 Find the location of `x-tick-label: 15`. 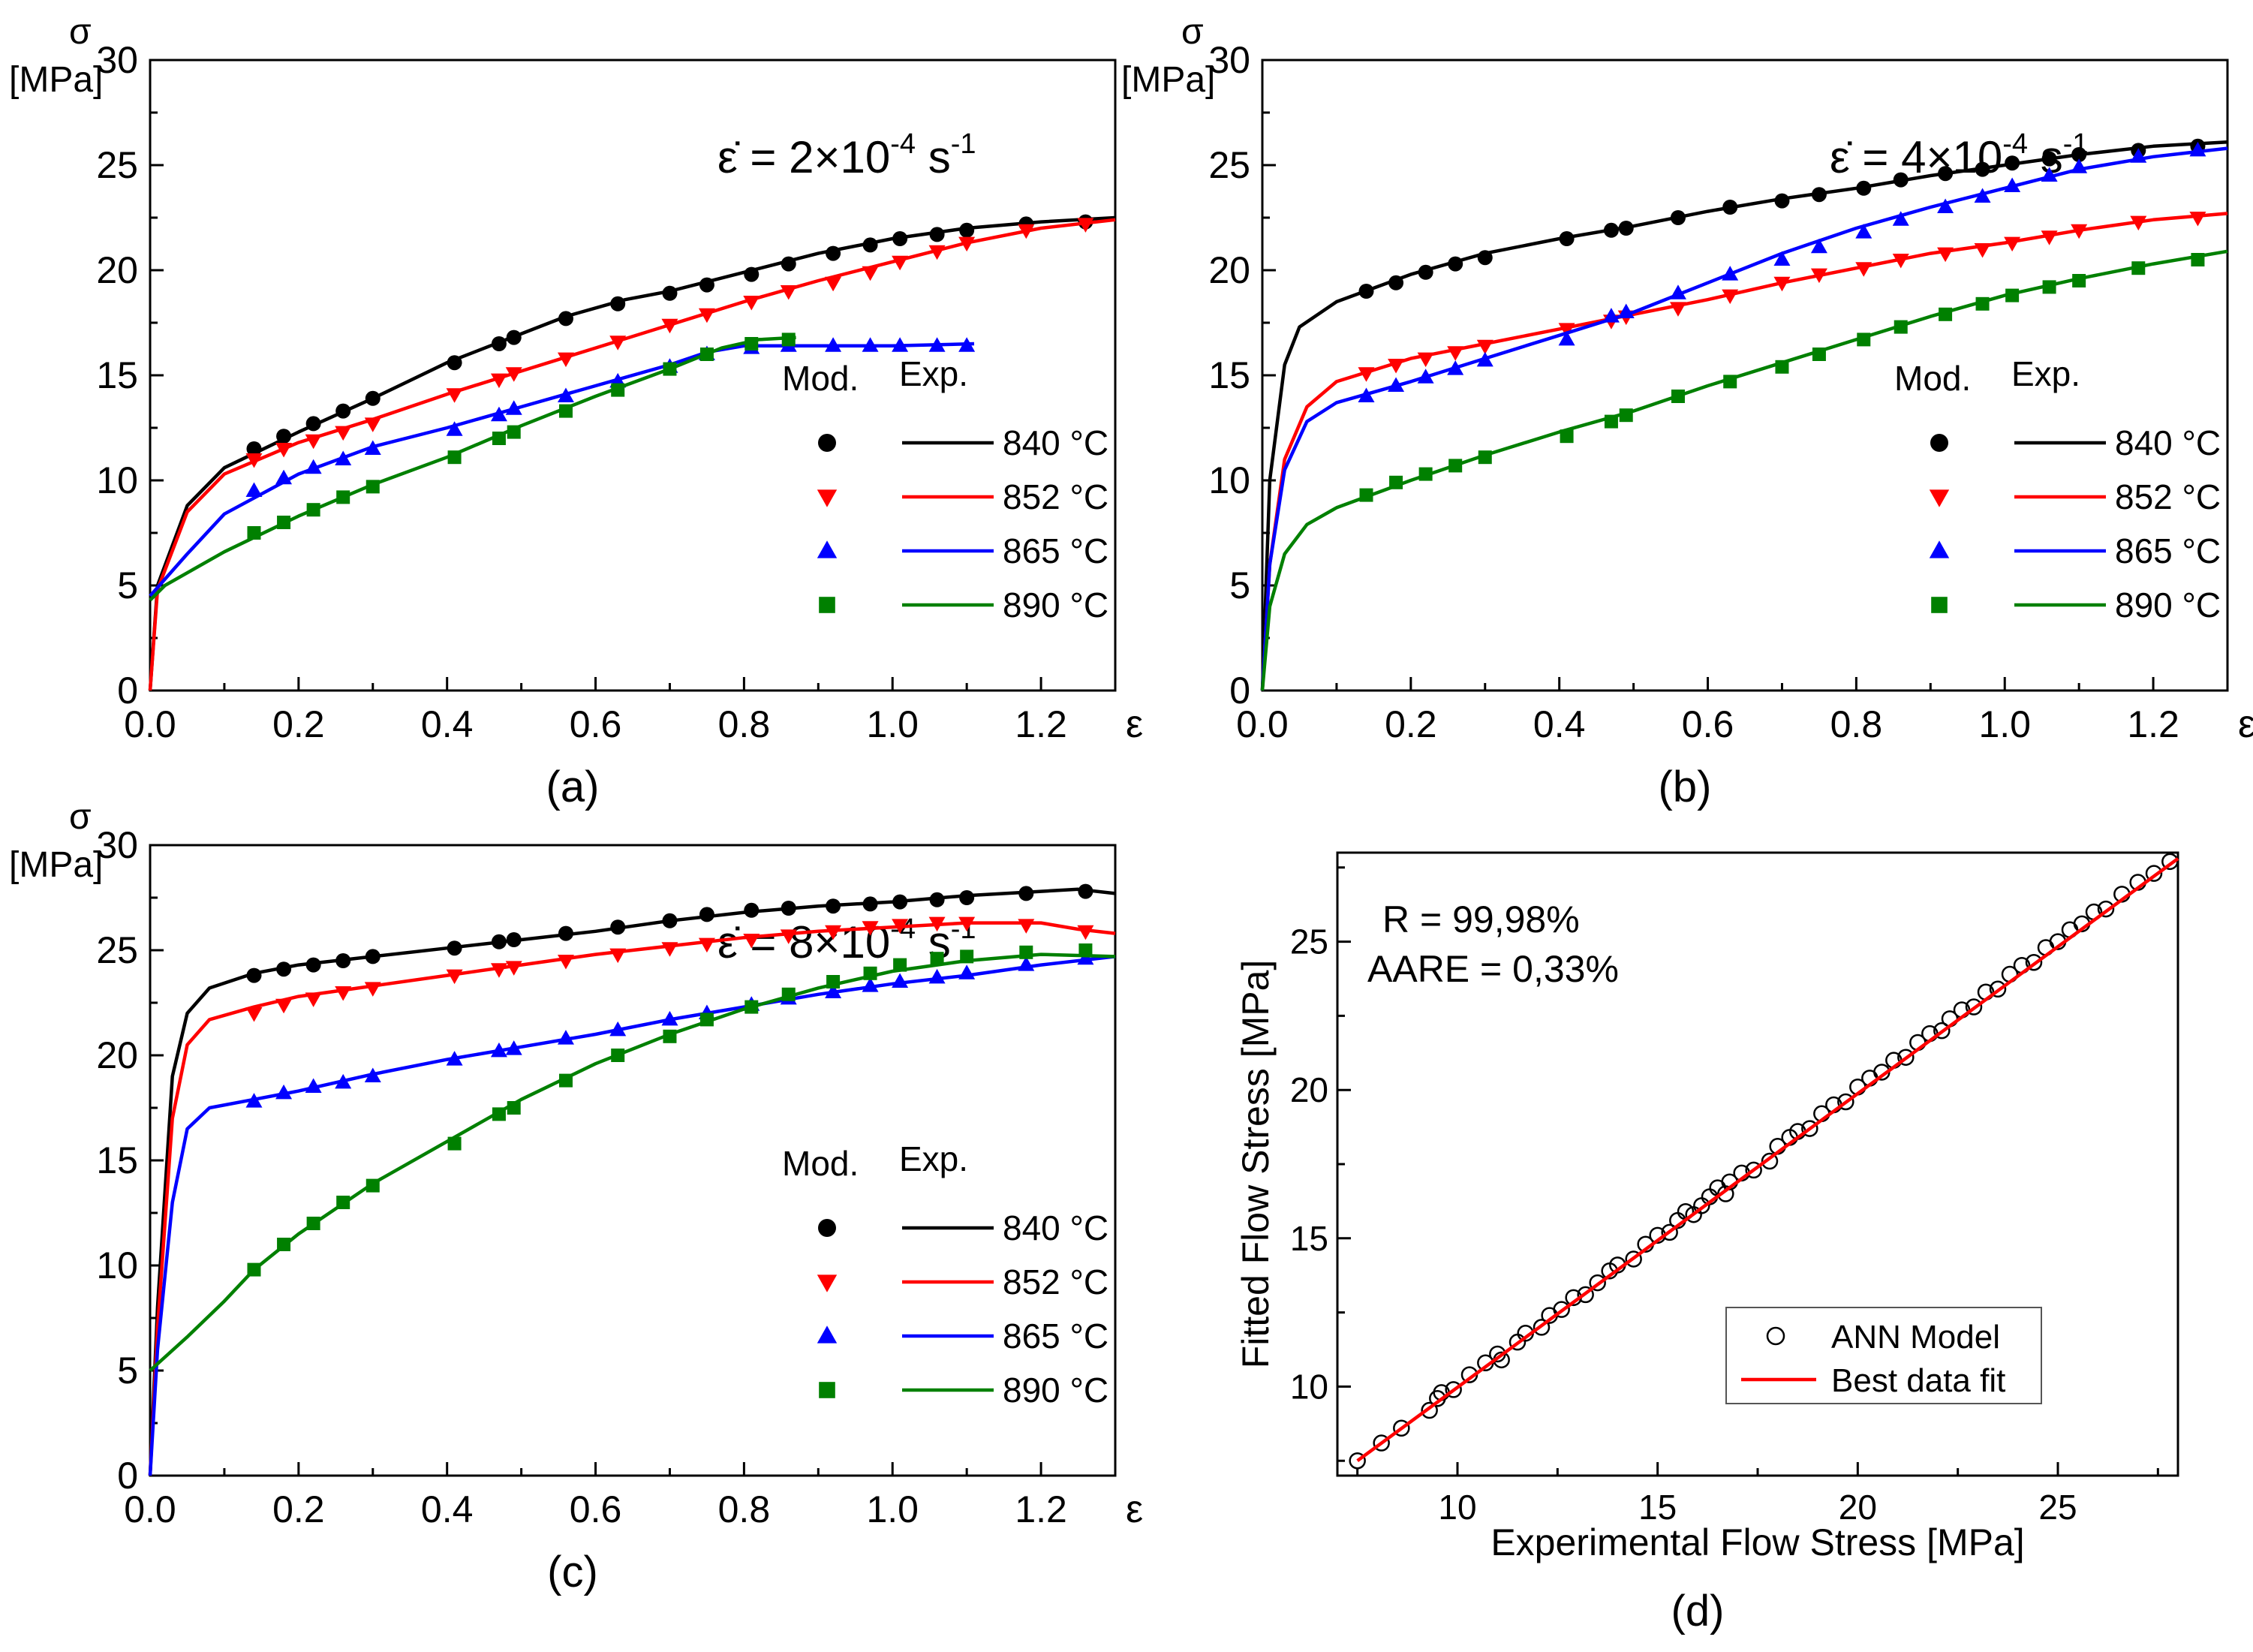

x-tick-label: 15 is located at coordinates (1657, 1507).